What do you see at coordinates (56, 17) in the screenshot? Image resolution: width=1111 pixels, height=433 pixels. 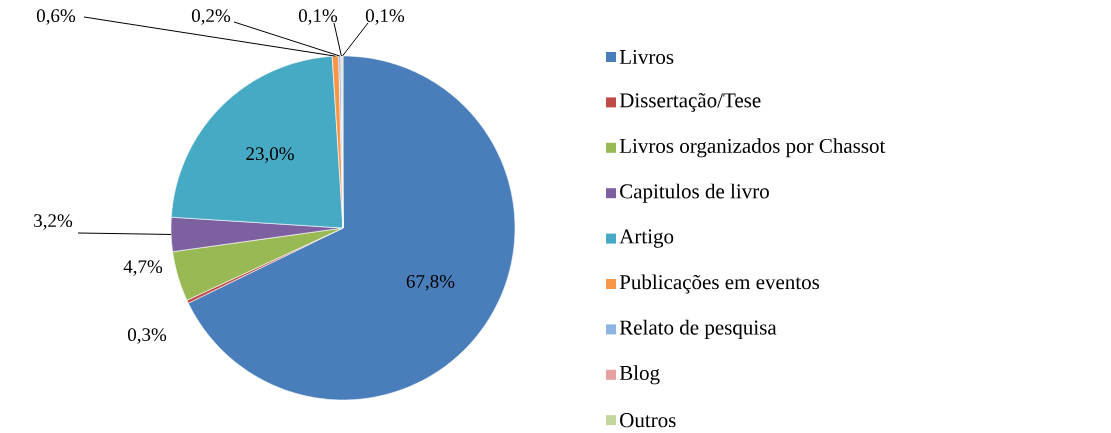 I see `data-label: 0,6%` at bounding box center [56, 17].